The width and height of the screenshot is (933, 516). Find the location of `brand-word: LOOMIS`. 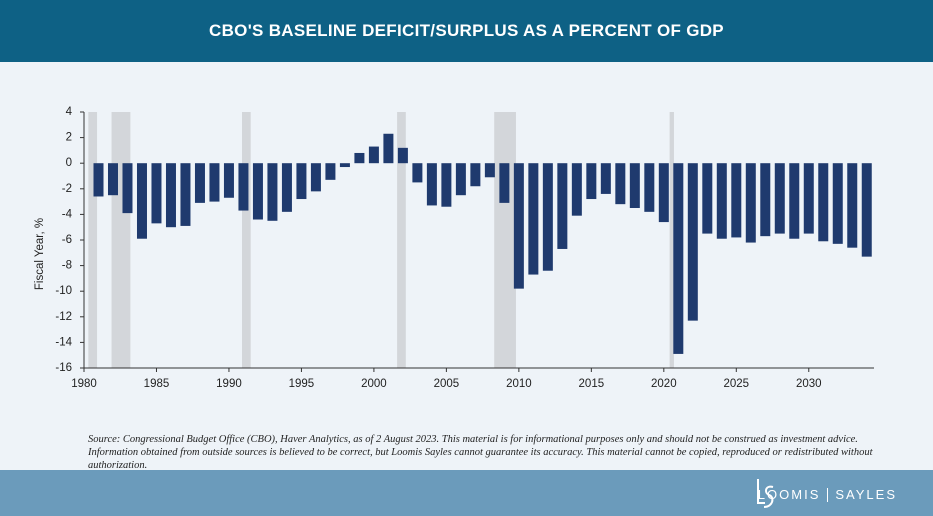

brand-word: LOOMIS is located at coordinates (789, 494).